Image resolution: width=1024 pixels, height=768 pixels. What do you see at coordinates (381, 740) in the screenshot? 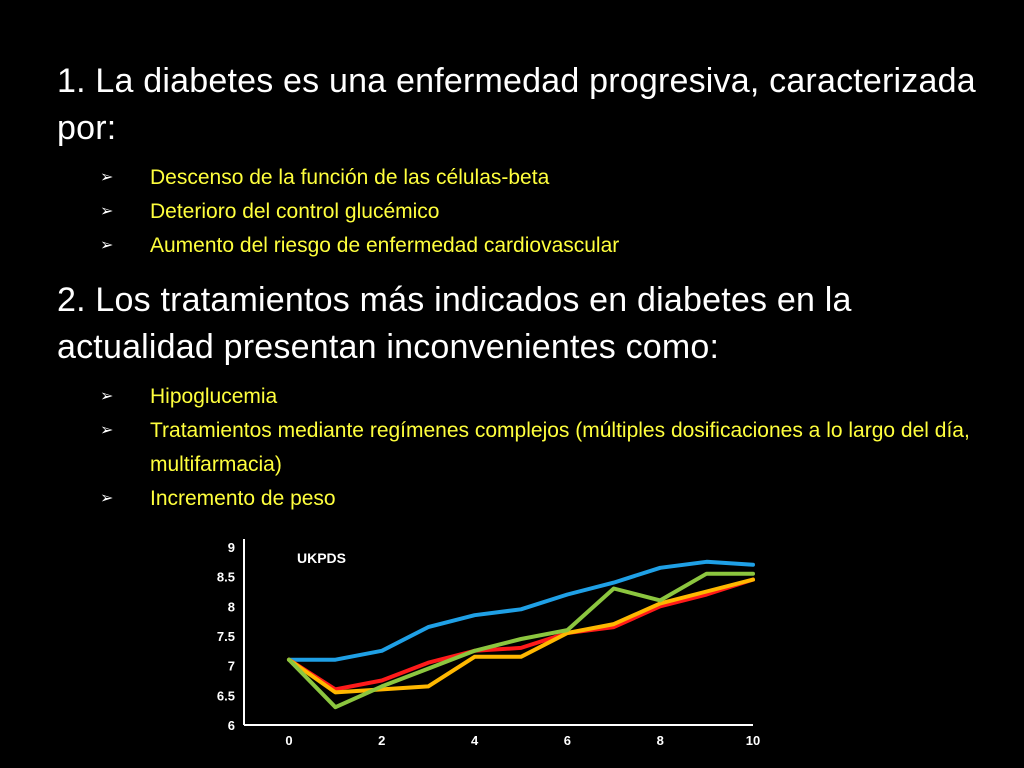
I see `x-tick-label: 2` at bounding box center [381, 740].